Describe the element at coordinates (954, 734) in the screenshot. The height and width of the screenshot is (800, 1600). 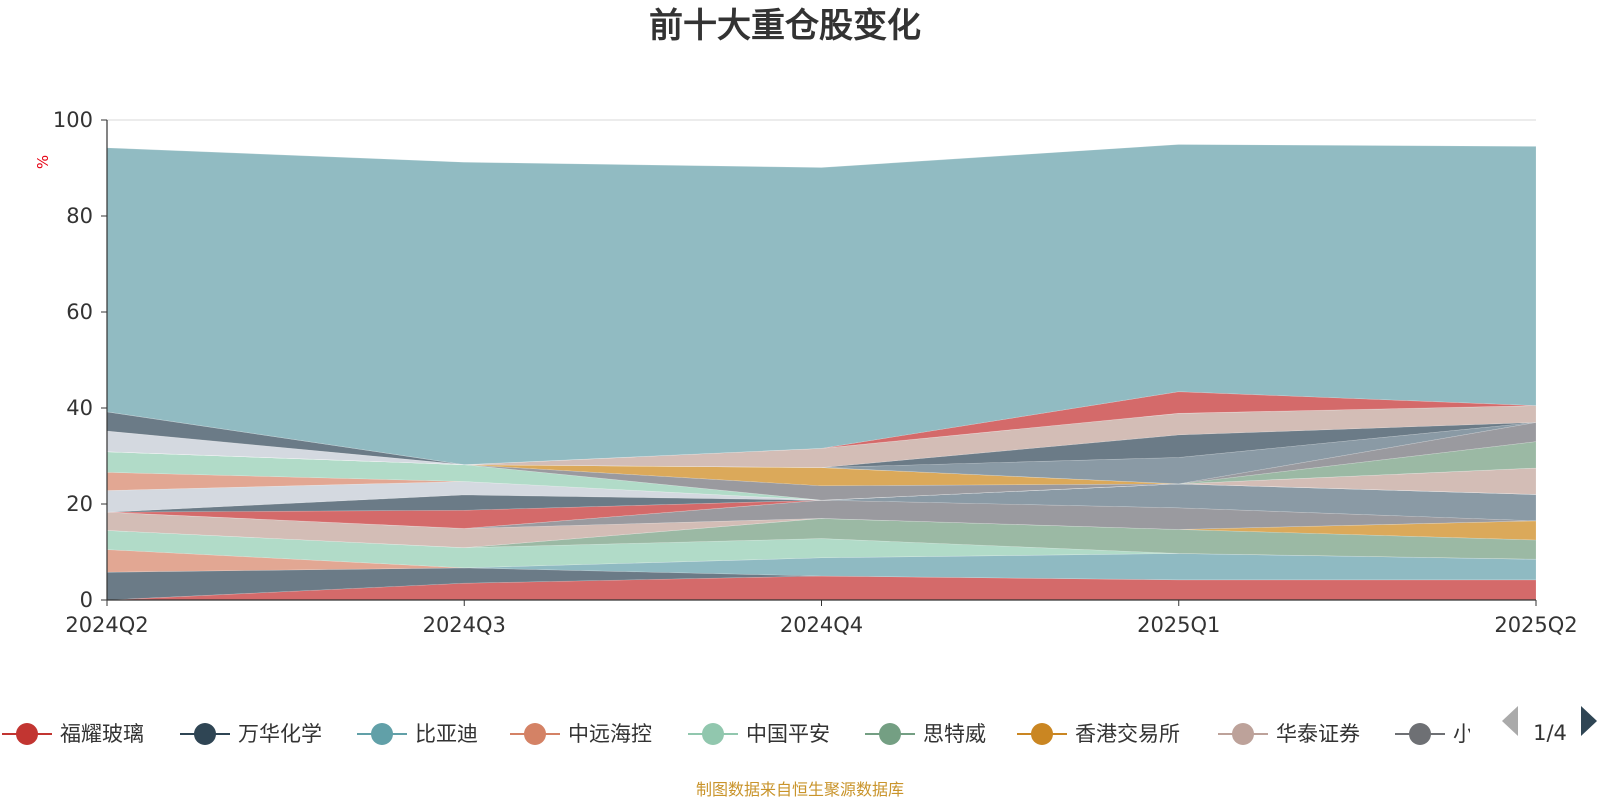
I see `legend-label: 思特威` at that location.